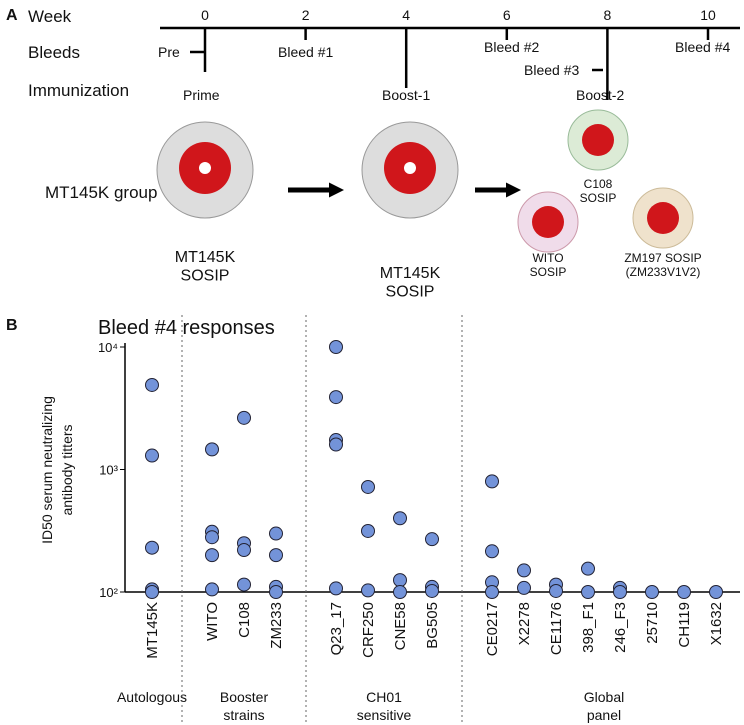  What do you see at coordinates (588, 627) in the screenshot?
I see `x-tick-label: 398_F1` at bounding box center [588, 627].